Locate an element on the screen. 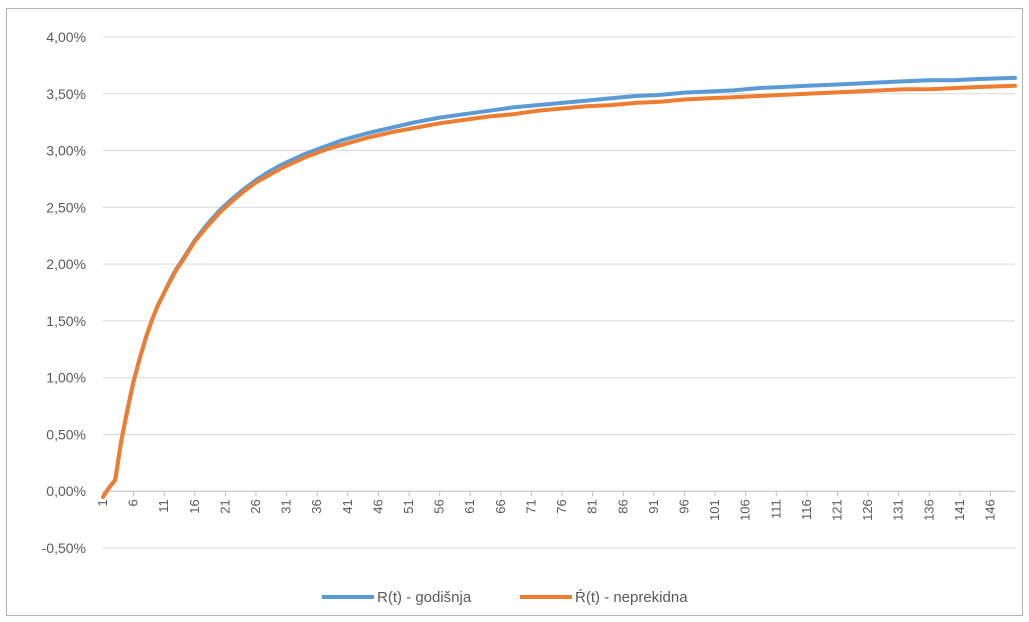 The image size is (1029, 622). y-tick-label: 0,50% is located at coordinates (66, 434).